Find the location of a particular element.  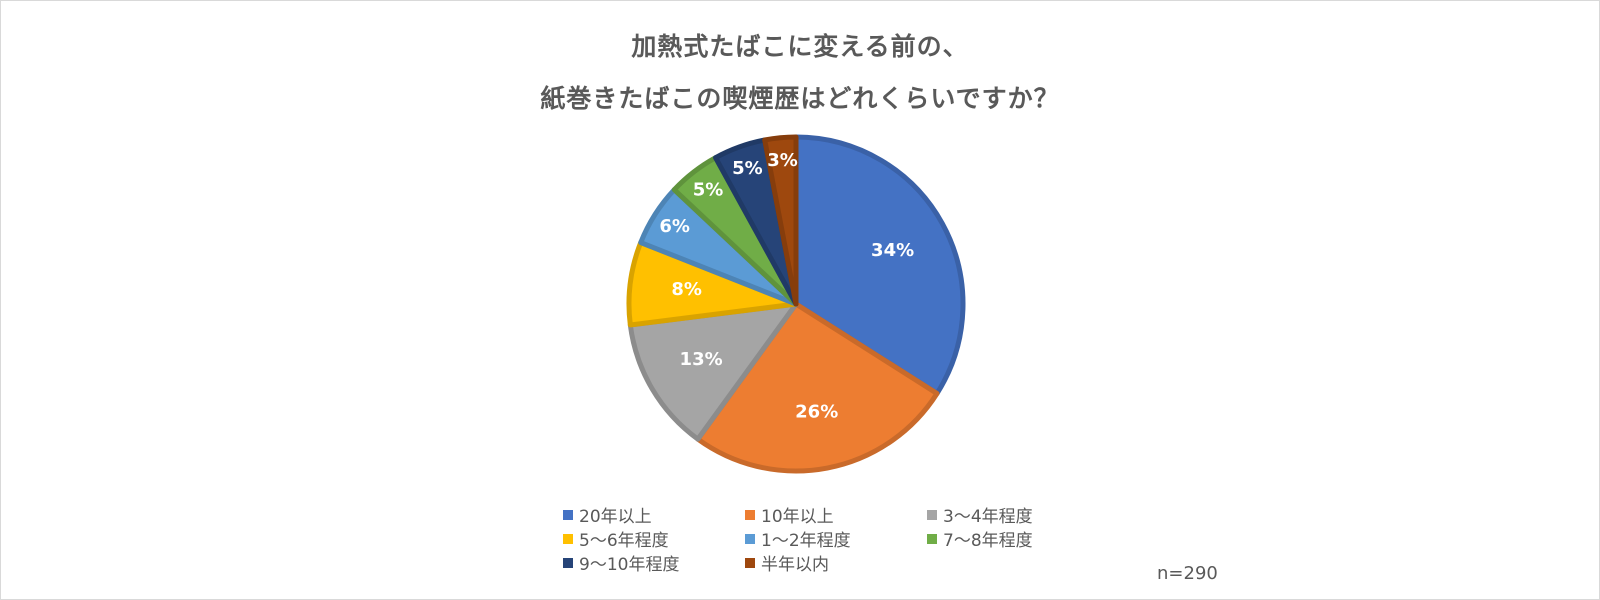

pie-slice-3～4年程度 is located at coordinates (713, 371).